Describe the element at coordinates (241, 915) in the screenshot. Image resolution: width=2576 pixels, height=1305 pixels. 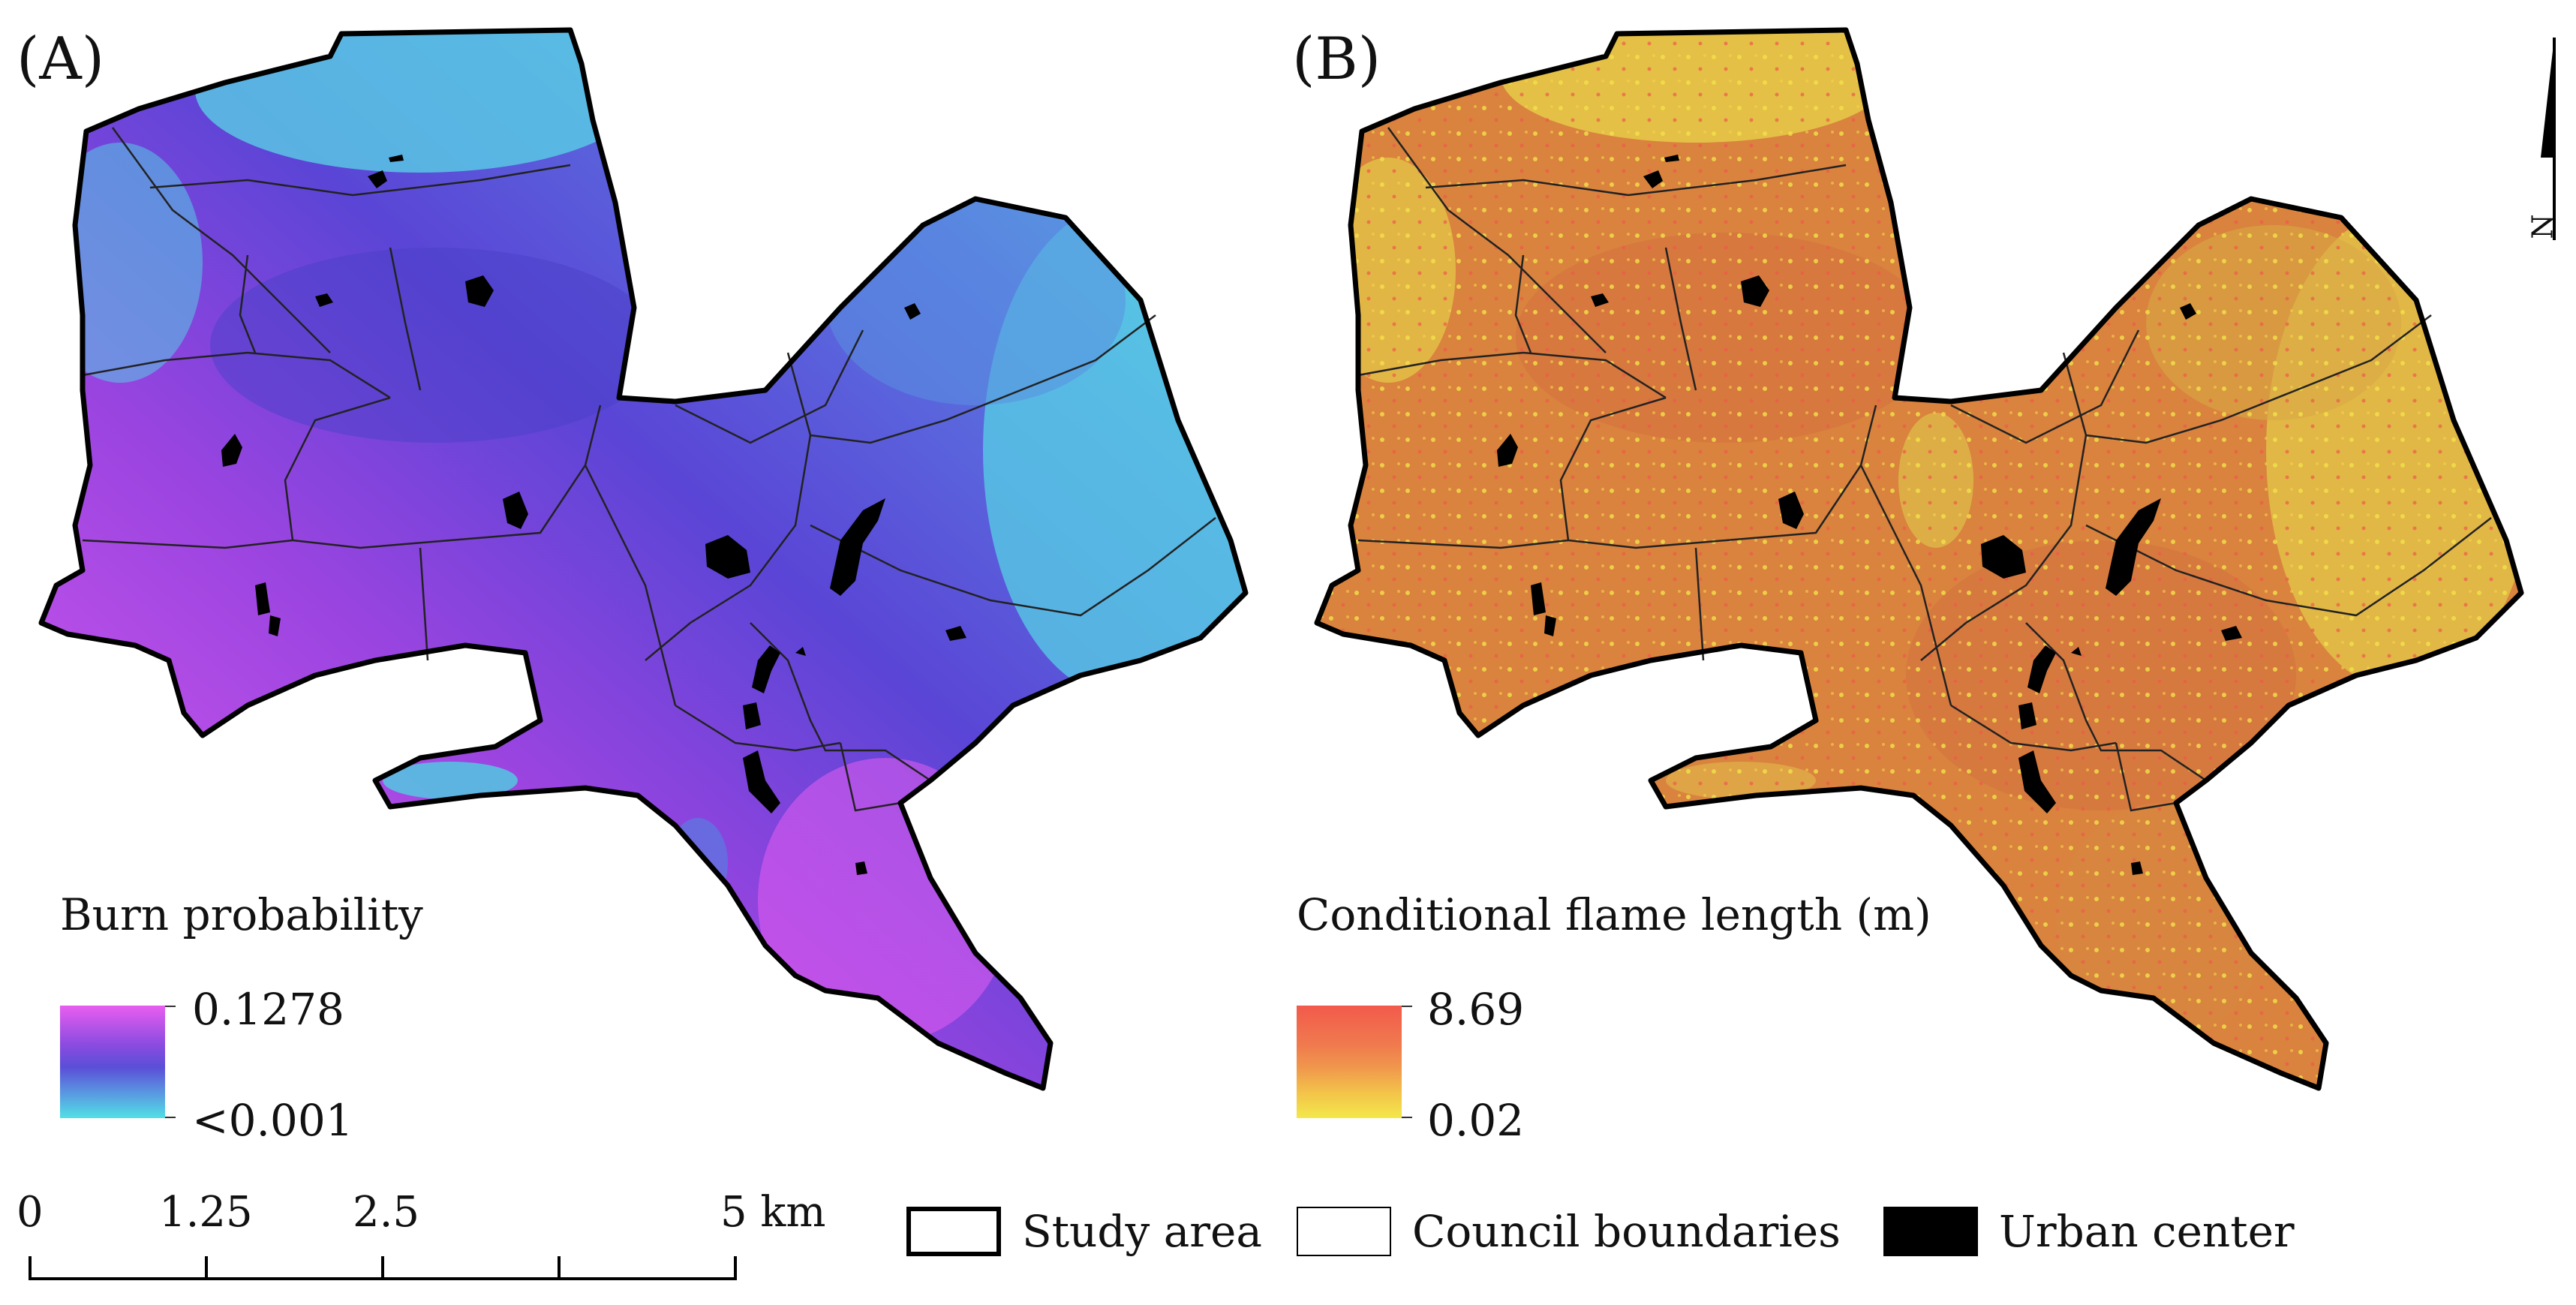
I see `legend-title-a: Burn probability` at that location.